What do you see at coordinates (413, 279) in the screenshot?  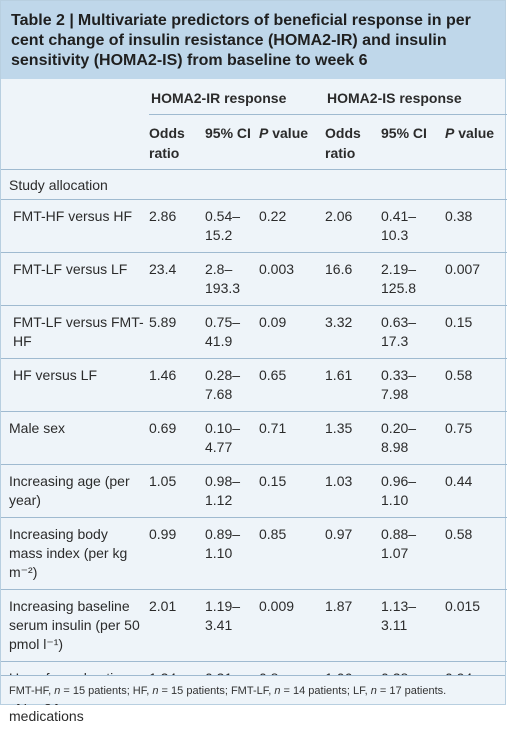 I see `is-ci-cell: 2.19–125.8` at bounding box center [413, 279].